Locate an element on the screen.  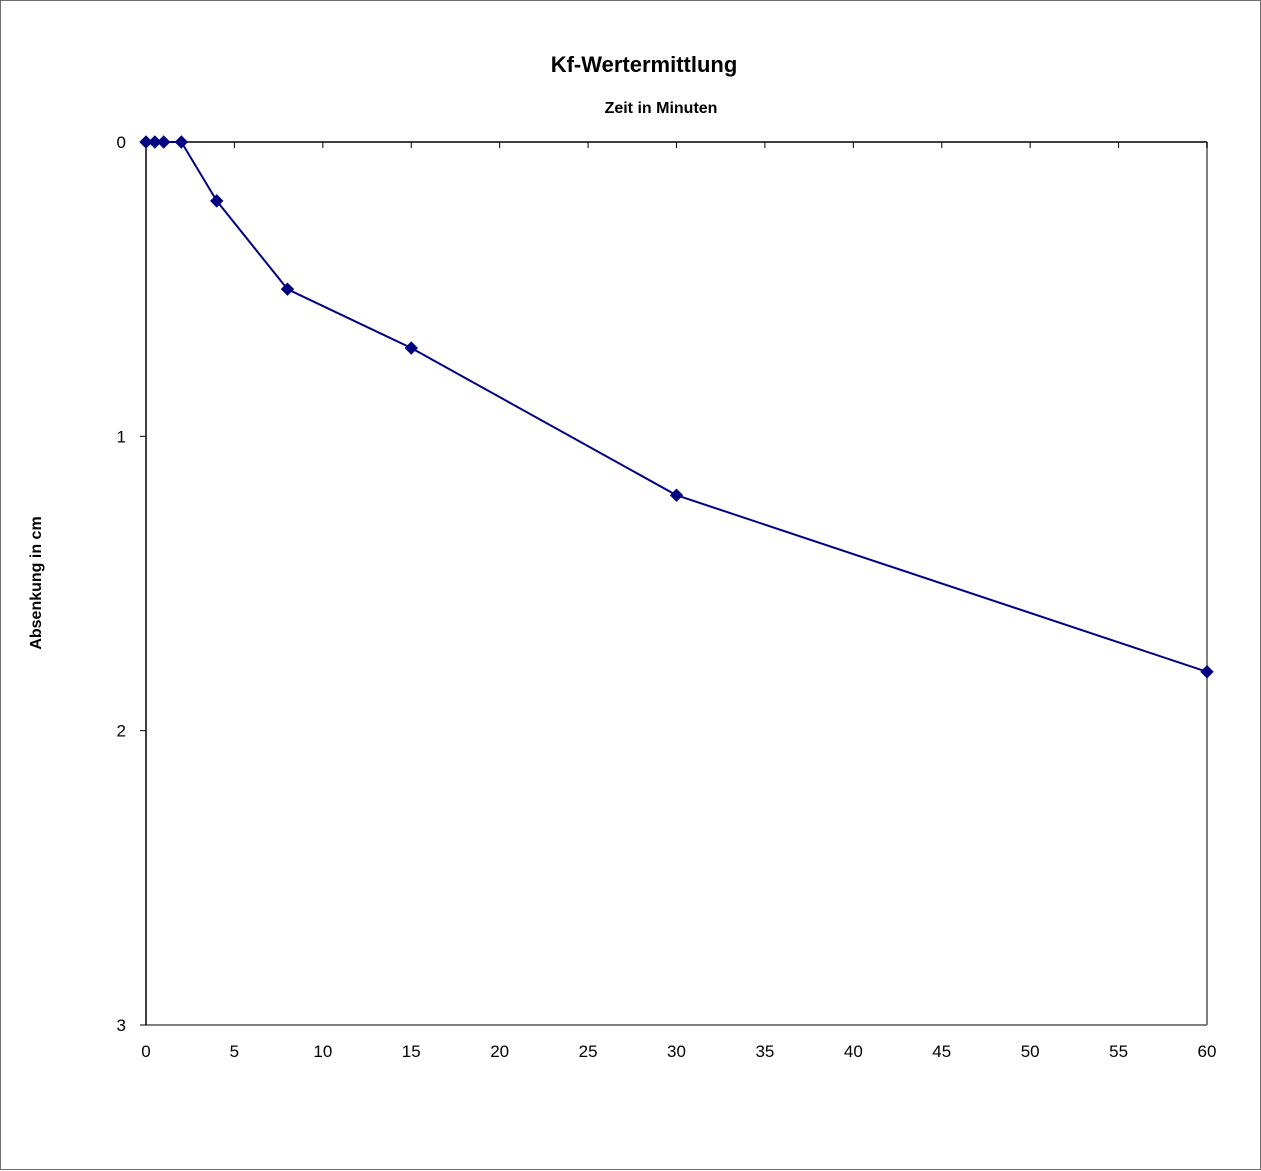
x-tick-label: 60 is located at coordinates (1207, 1051).